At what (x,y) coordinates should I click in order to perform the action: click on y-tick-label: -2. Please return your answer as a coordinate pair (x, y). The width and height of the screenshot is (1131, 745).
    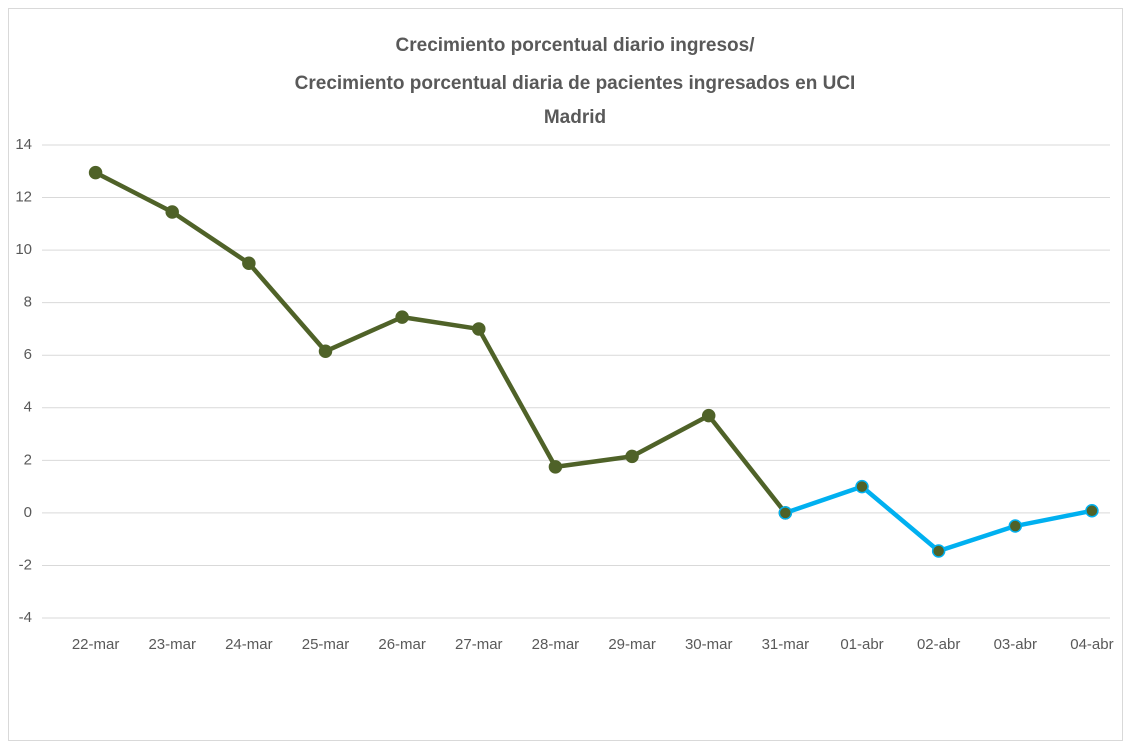
    Looking at the image, I should click on (25, 564).